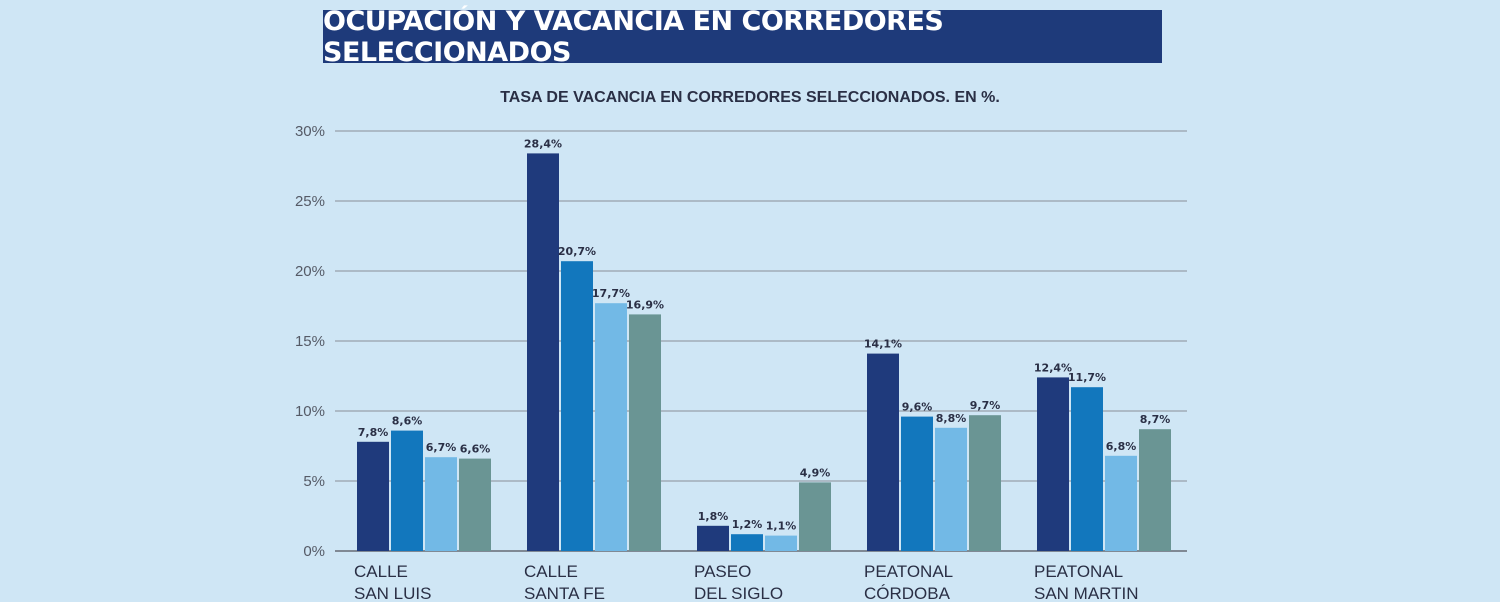  Describe the element at coordinates (1121, 446) in the screenshot. I see `data-label: 6,8%` at that location.